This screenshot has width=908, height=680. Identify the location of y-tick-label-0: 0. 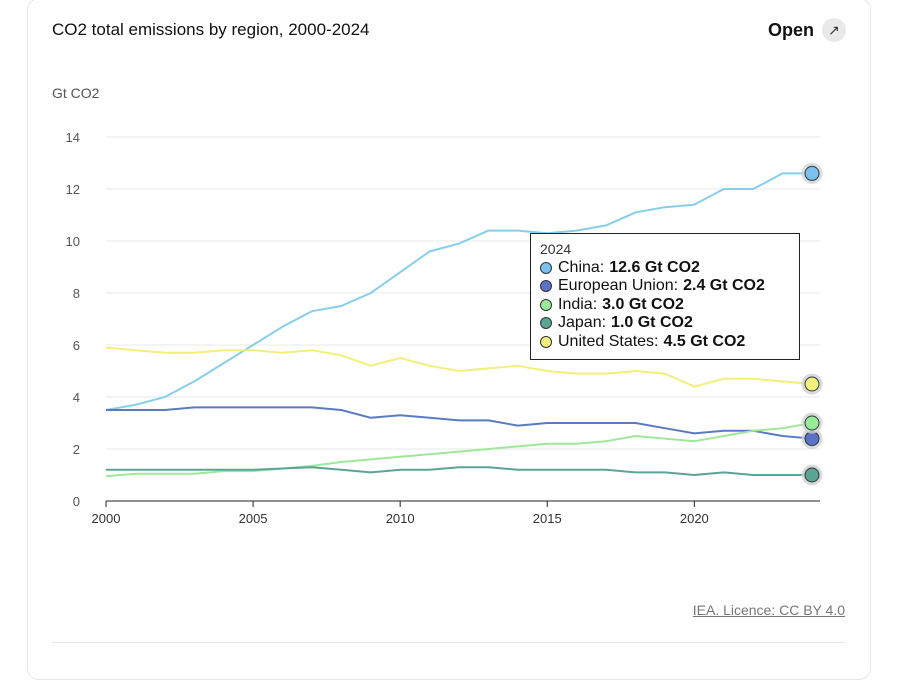
(76, 501).